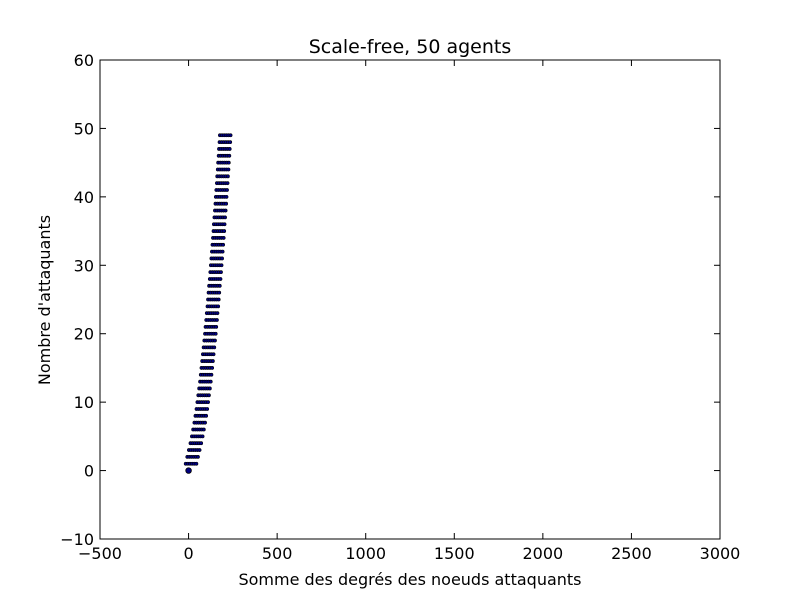 The image size is (800, 600). Describe the element at coordinates (542, 553) in the screenshot. I see `x-tick-label: 2000` at that location.